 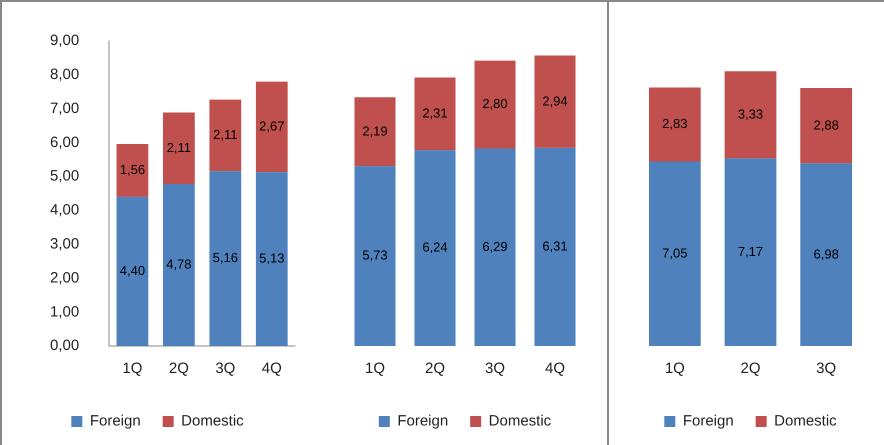 I want to click on y-tick-label: 7,00, so click(x=65, y=108).